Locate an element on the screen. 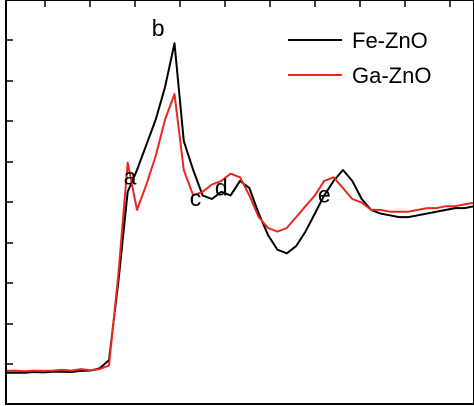 Image resolution: width=474 pixels, height=406 pixels. peak-label-a: a is located at coordinates (130, 177).